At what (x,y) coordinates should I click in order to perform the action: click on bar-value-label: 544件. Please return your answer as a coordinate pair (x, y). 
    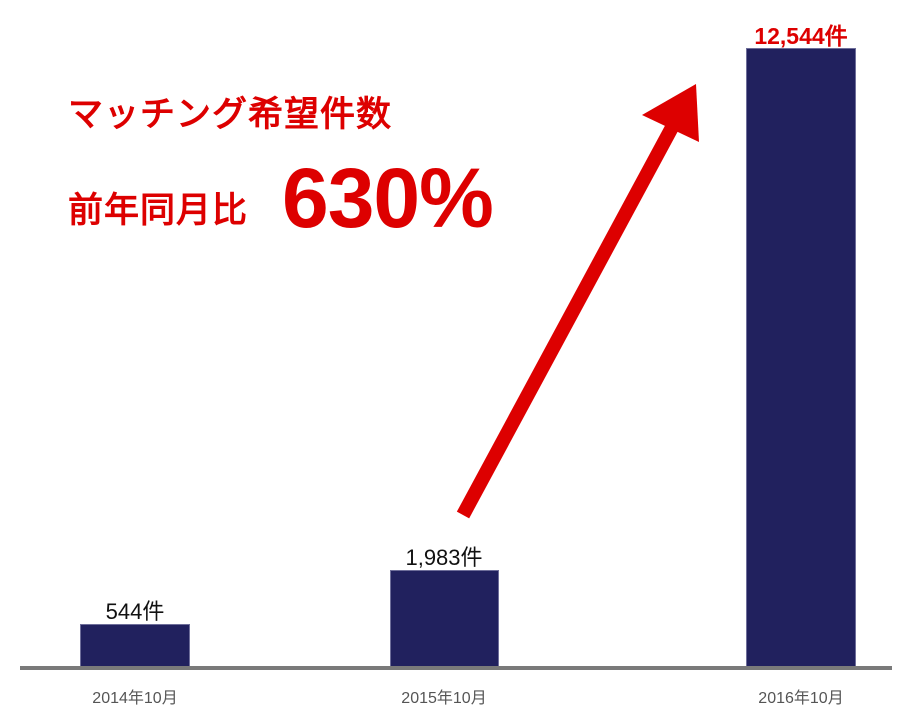
    Looking at the image, I should click on (135, 611).